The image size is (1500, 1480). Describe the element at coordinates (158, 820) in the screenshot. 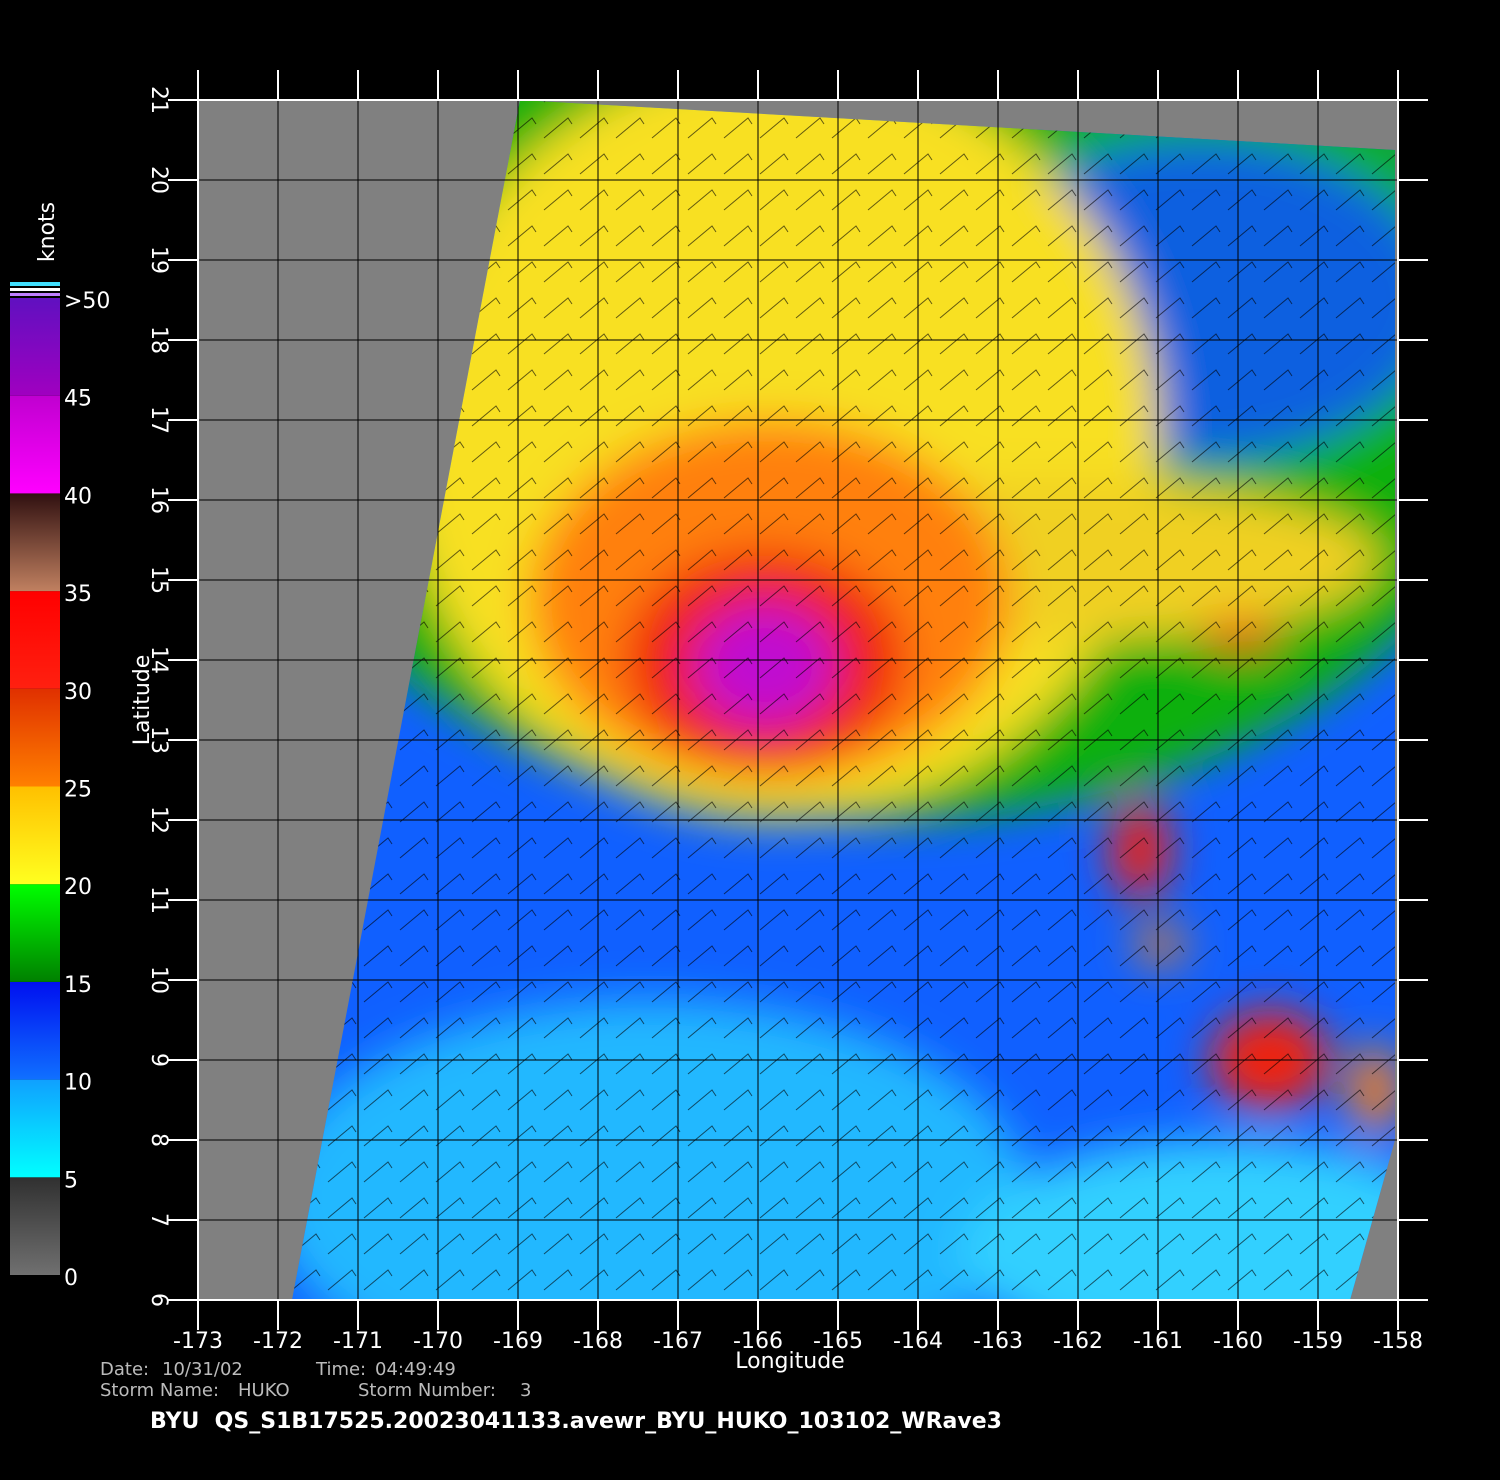

I see `y-tick-label: 12` at that location.